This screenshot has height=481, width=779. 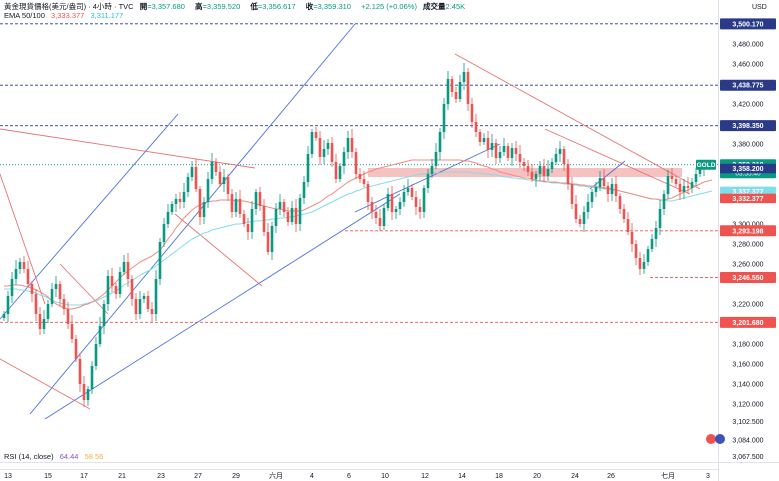 I want to click on ema-legend: EMA 50/100 3,333.377 3,311.177, so click(x=65, y=15).